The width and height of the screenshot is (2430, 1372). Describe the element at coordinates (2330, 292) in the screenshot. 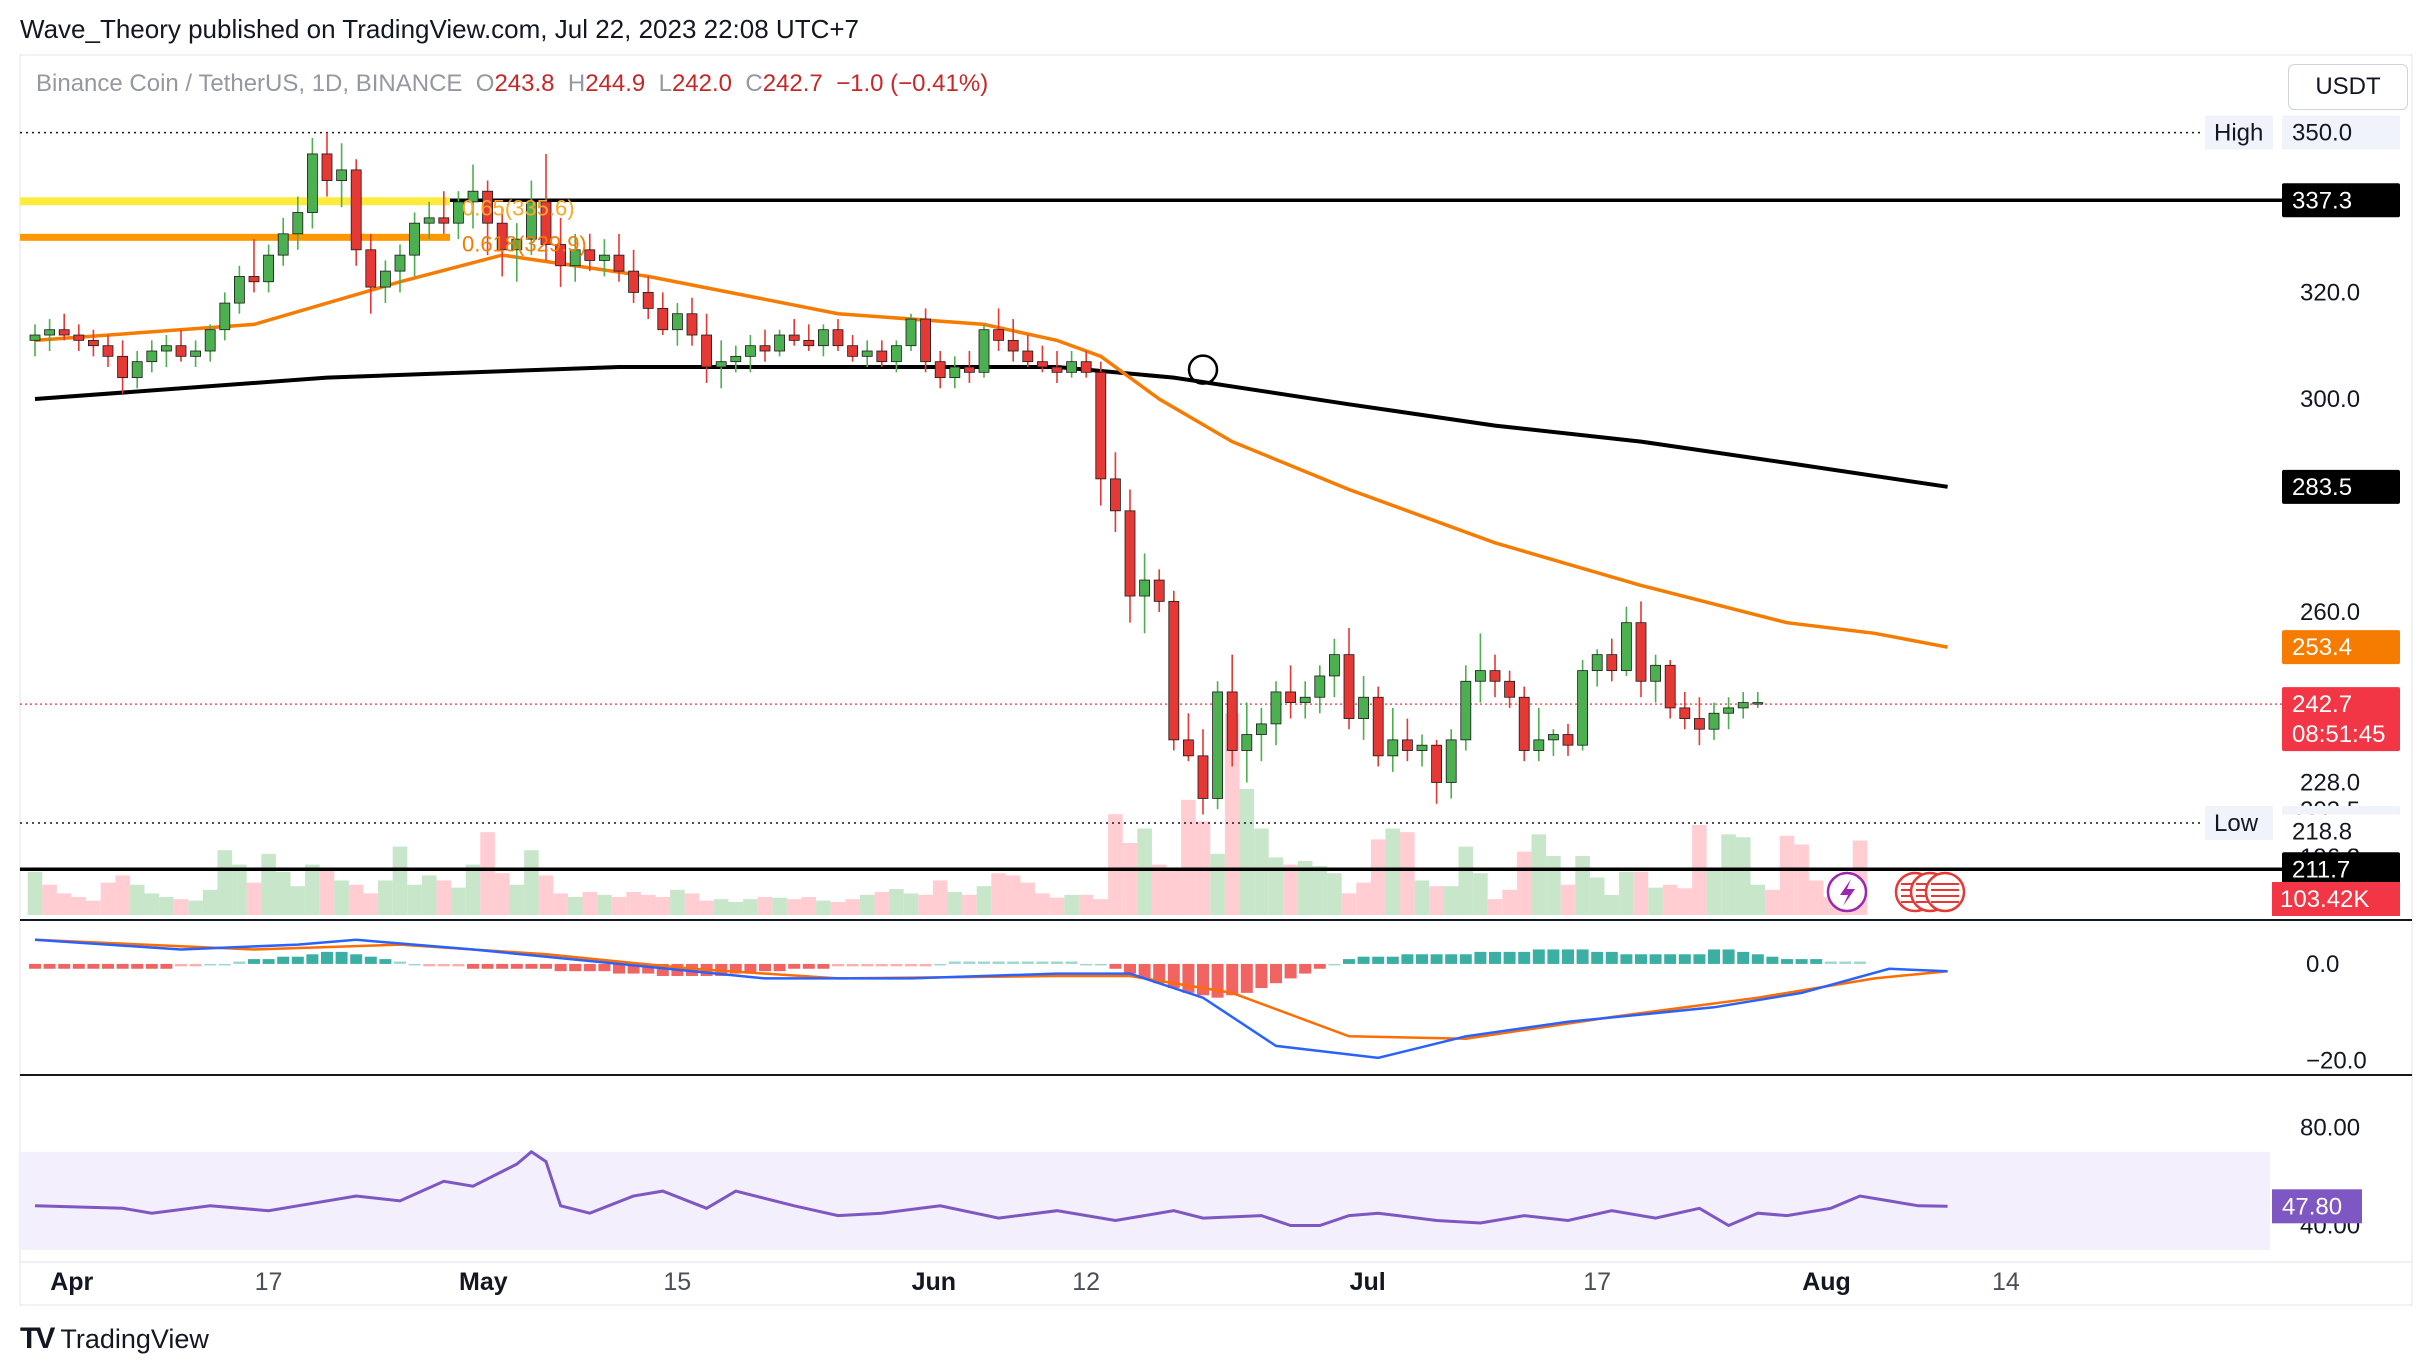

I see `price-tick-label: 320.0` at that location.